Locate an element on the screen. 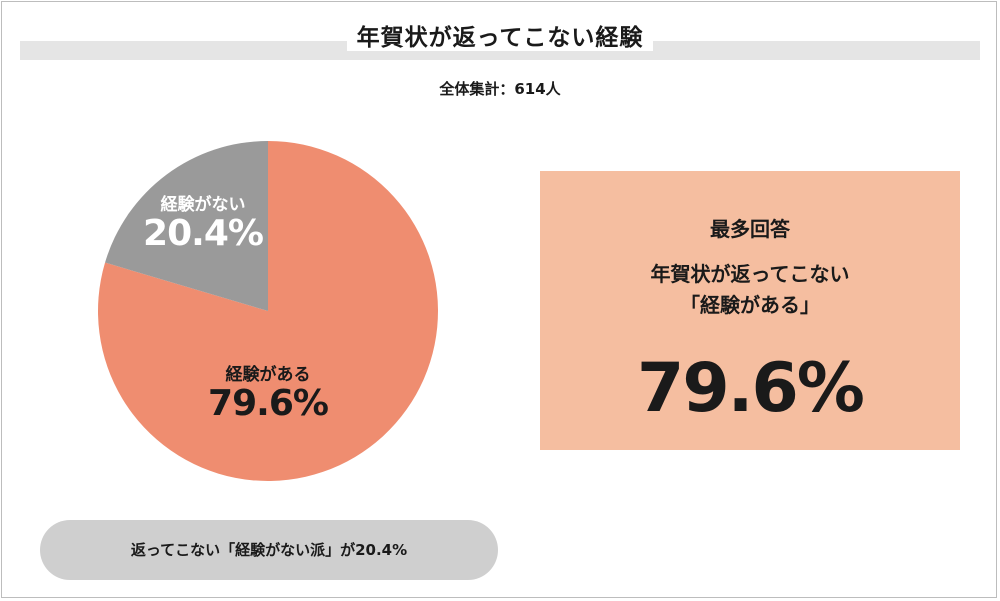  pie-slice-no is located at coordinates (186, 226).